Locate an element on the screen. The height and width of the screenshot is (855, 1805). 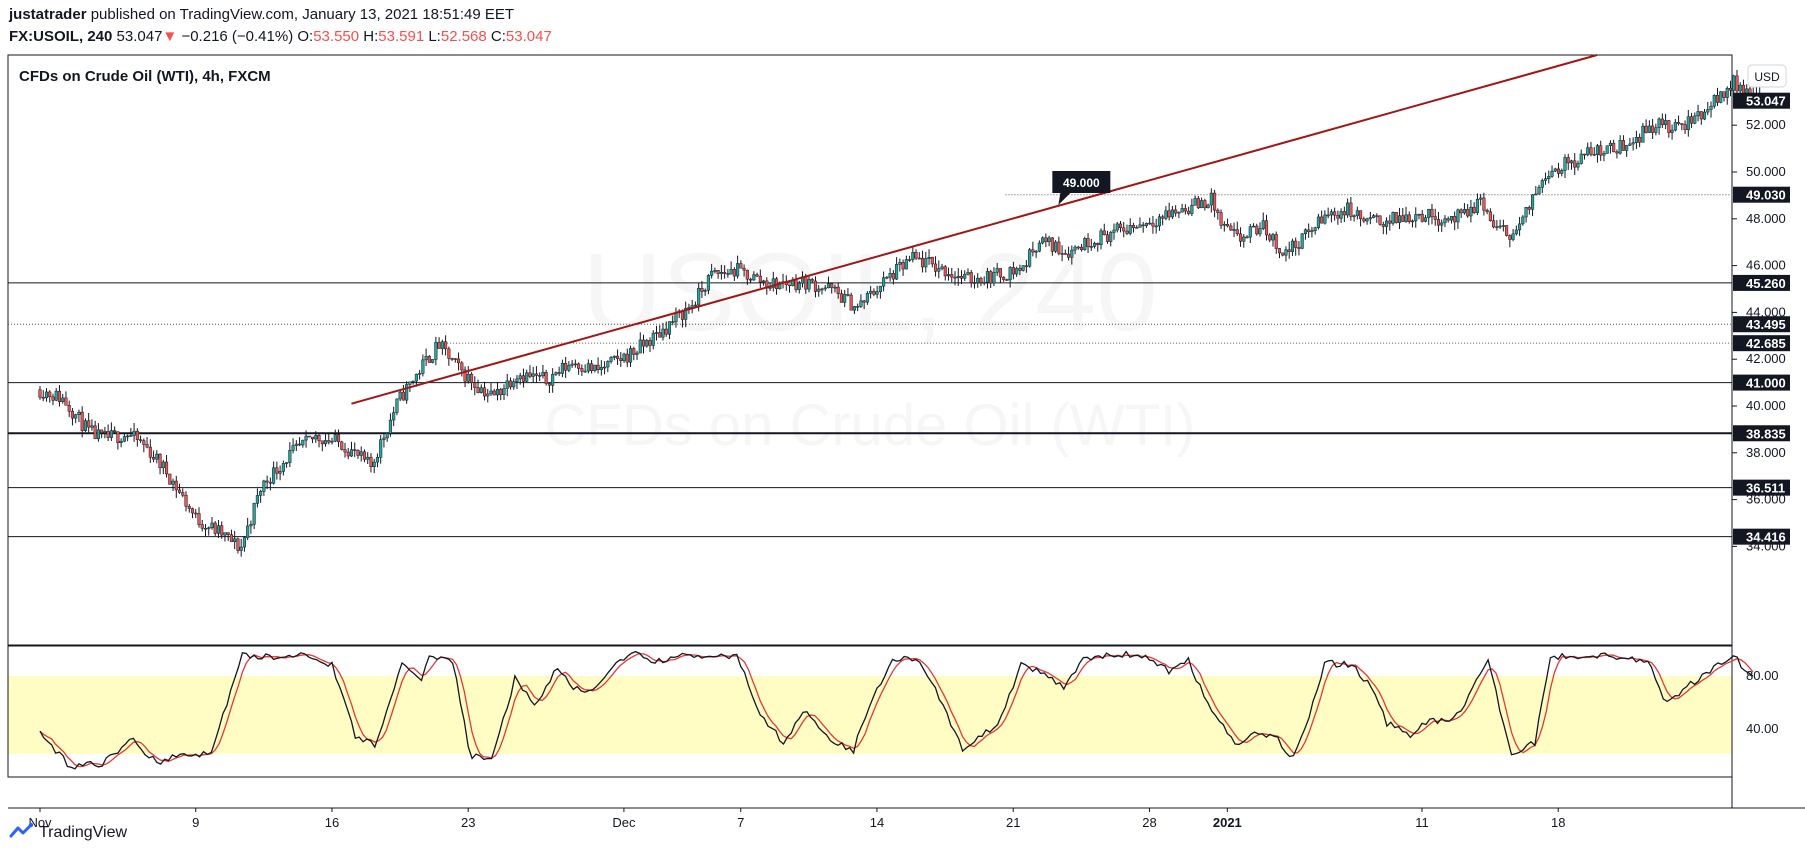
price-tag-label: 42.685 is located at coordinates (1766, 343).